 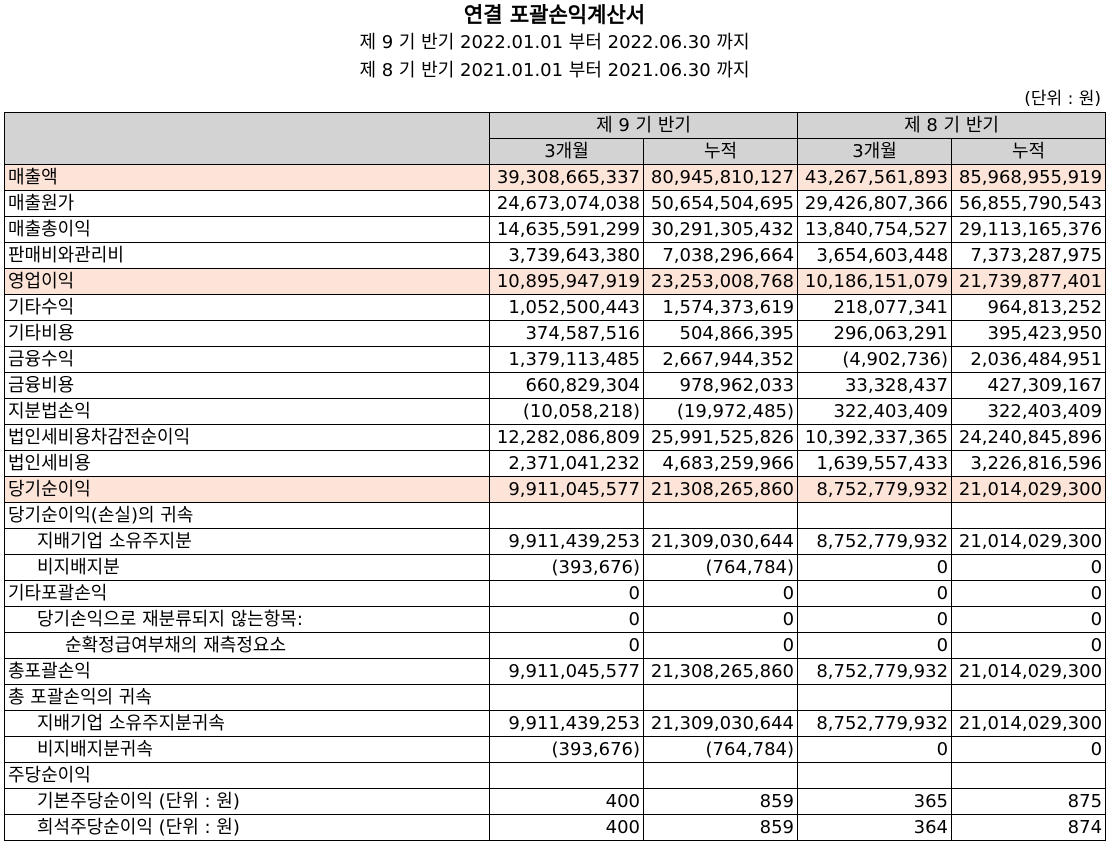 What do you see at coordinates (566, 255) in the screenshot?
I see `row-value: 3,739,643,380` at bounding box center [566, 255].